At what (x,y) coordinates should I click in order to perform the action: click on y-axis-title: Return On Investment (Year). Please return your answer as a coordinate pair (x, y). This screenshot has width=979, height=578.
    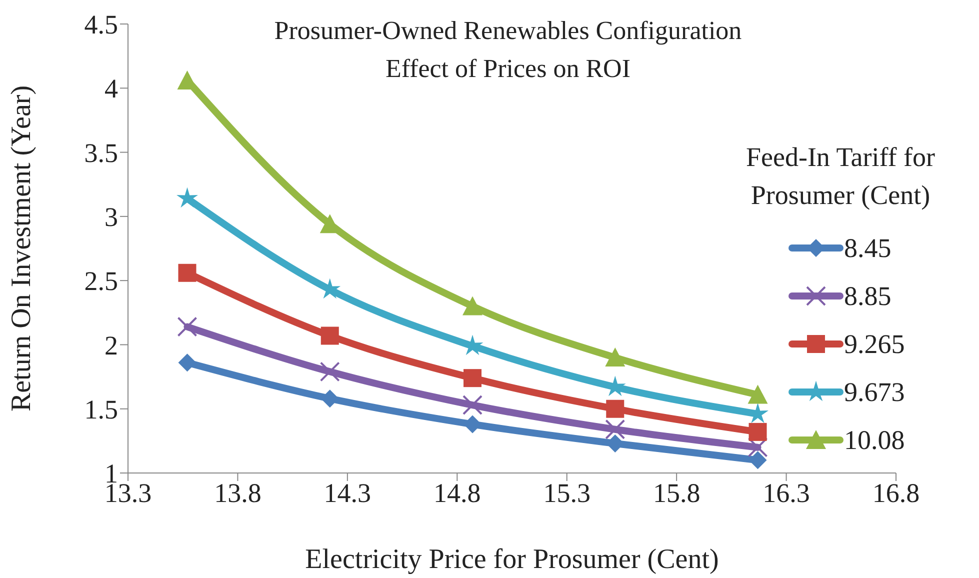
    Looking at the image, I should click on (21, 248).